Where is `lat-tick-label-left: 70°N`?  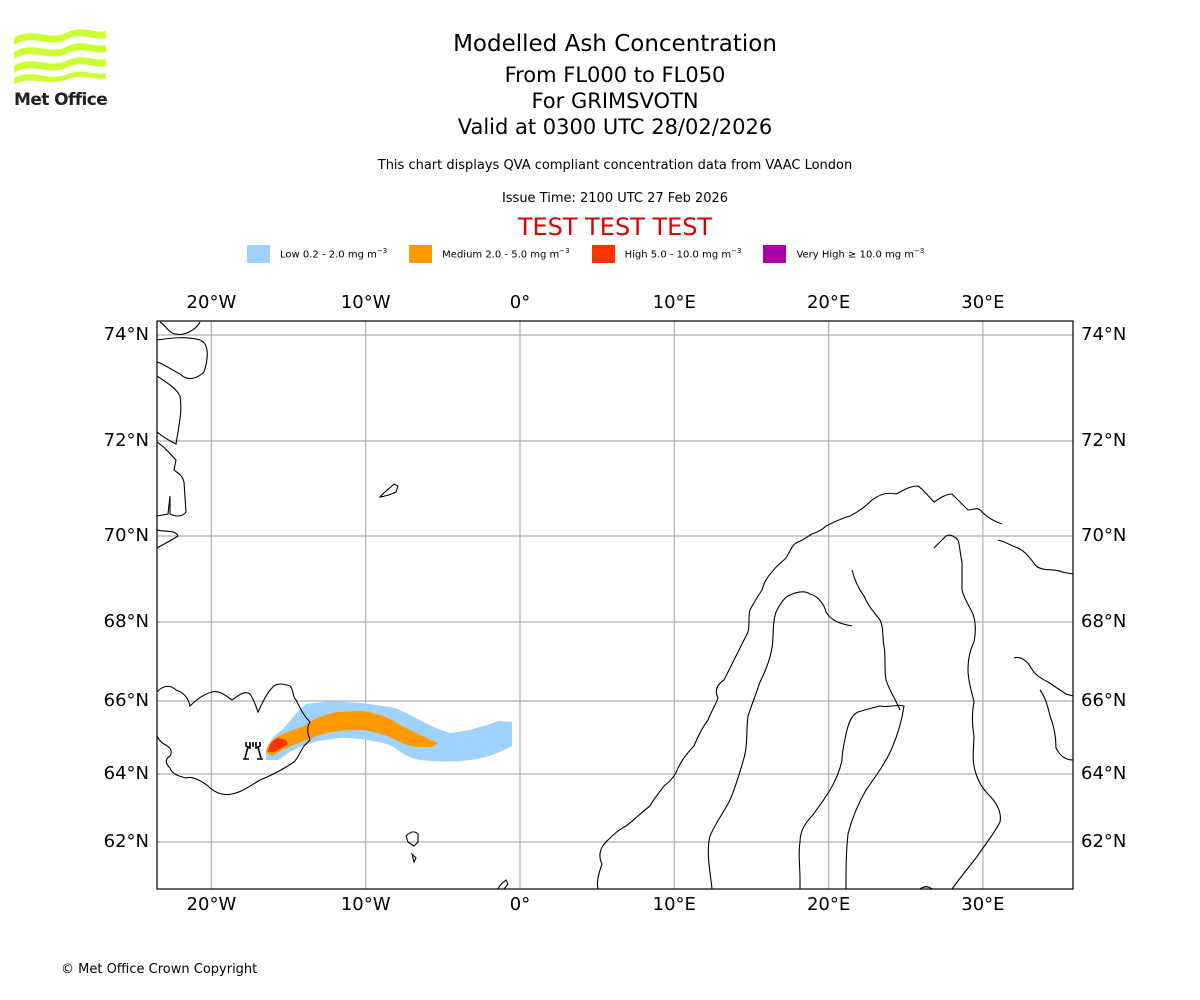
lat-tick-label-left: 70°N is located at coordinates (126, 535).